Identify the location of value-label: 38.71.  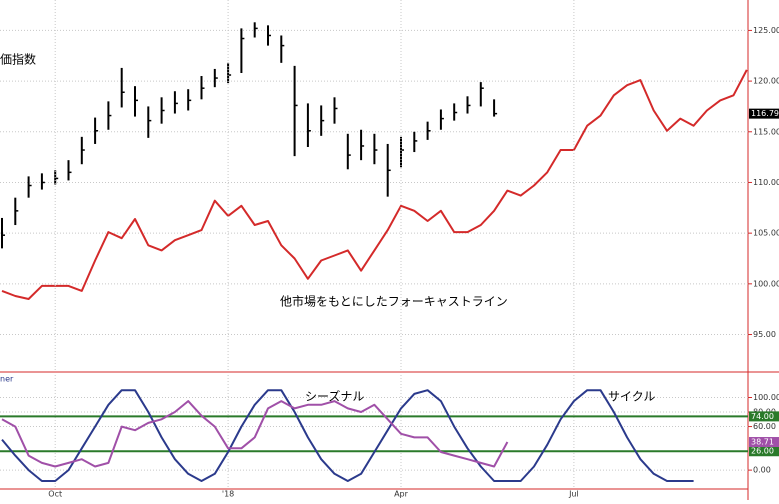
(762, 442).